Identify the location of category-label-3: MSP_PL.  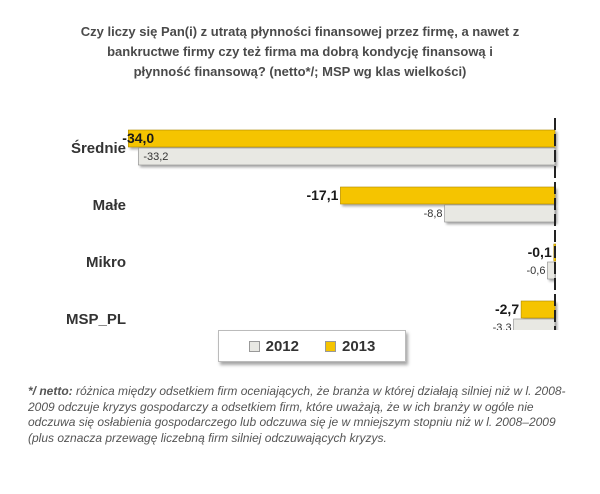
(96, 319).